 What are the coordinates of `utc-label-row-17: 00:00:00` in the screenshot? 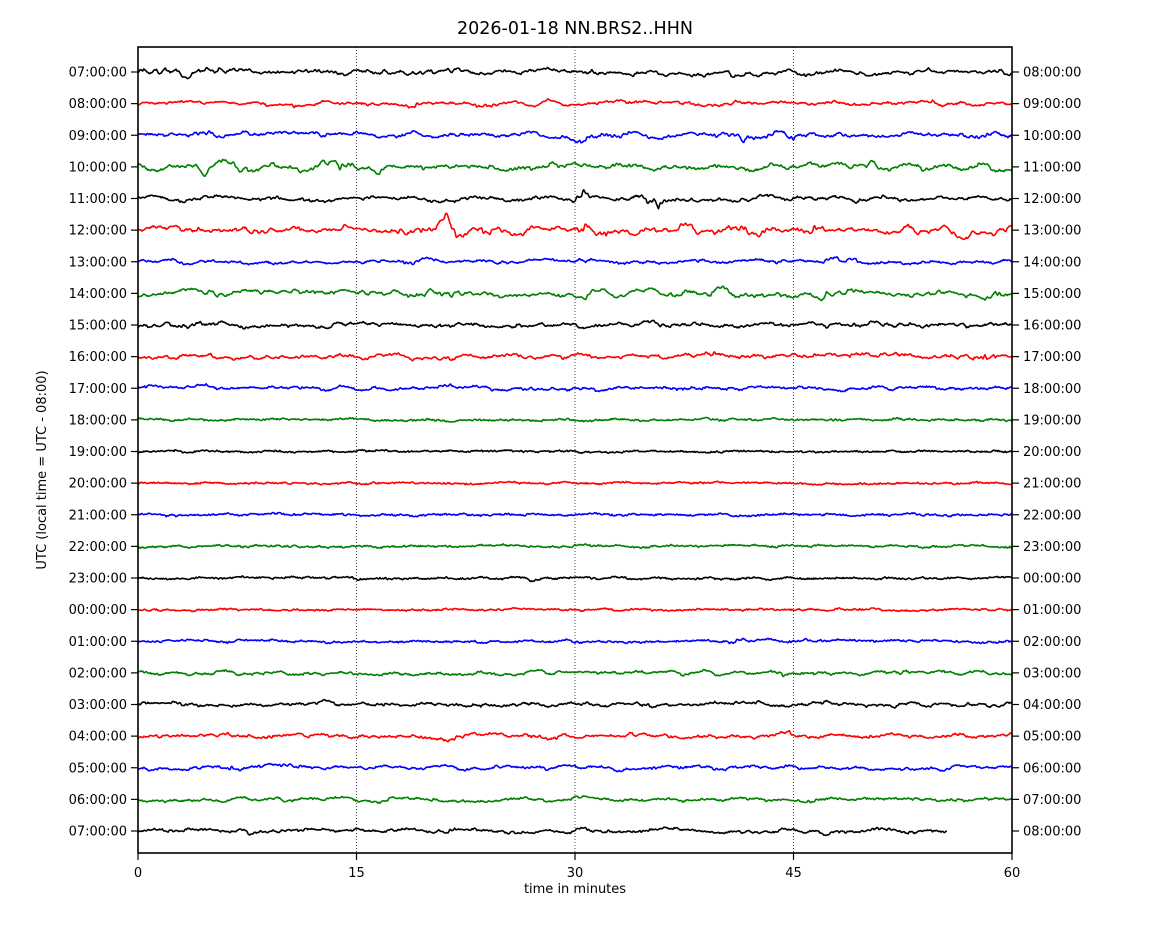 It's located at (98, 610).